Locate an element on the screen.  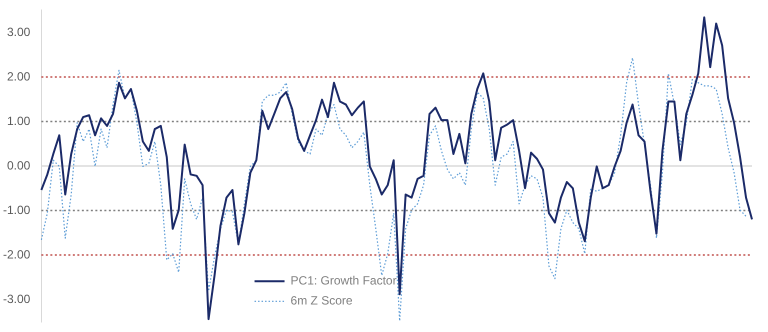
y-tick-label: 3.00 is located at coordinates (18, 31).